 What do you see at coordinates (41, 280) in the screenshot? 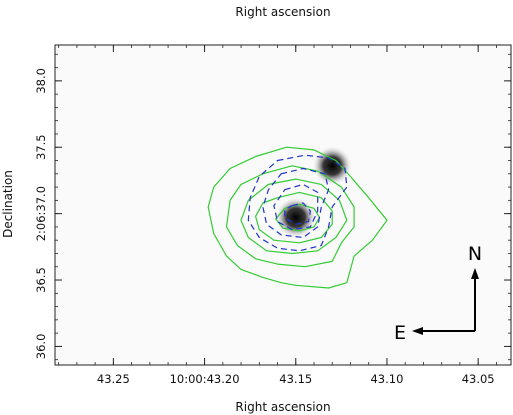
I see `y-tick-label: 36.5` at bounding box center [41, 280].